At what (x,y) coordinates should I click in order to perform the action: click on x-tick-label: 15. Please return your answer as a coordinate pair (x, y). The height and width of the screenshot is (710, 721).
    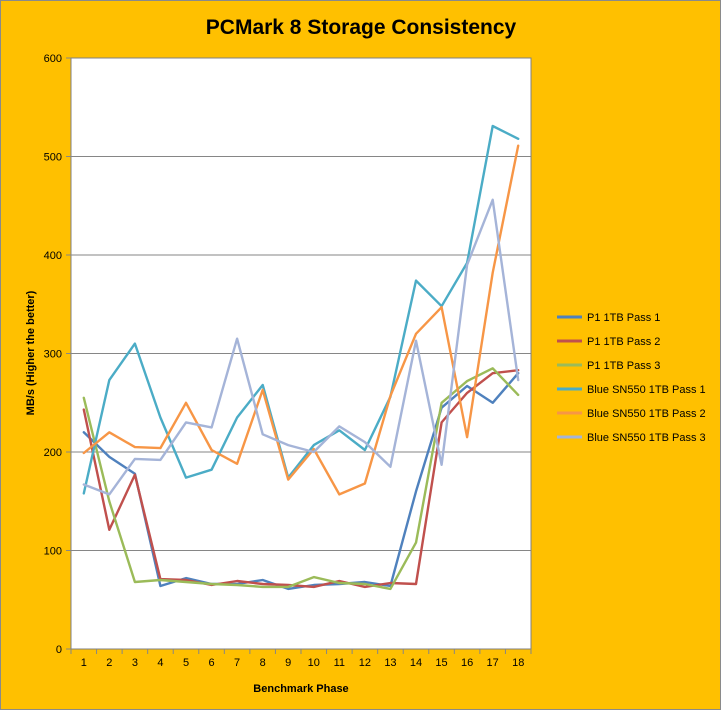
    Looking at the image, I should click on (441, 663).